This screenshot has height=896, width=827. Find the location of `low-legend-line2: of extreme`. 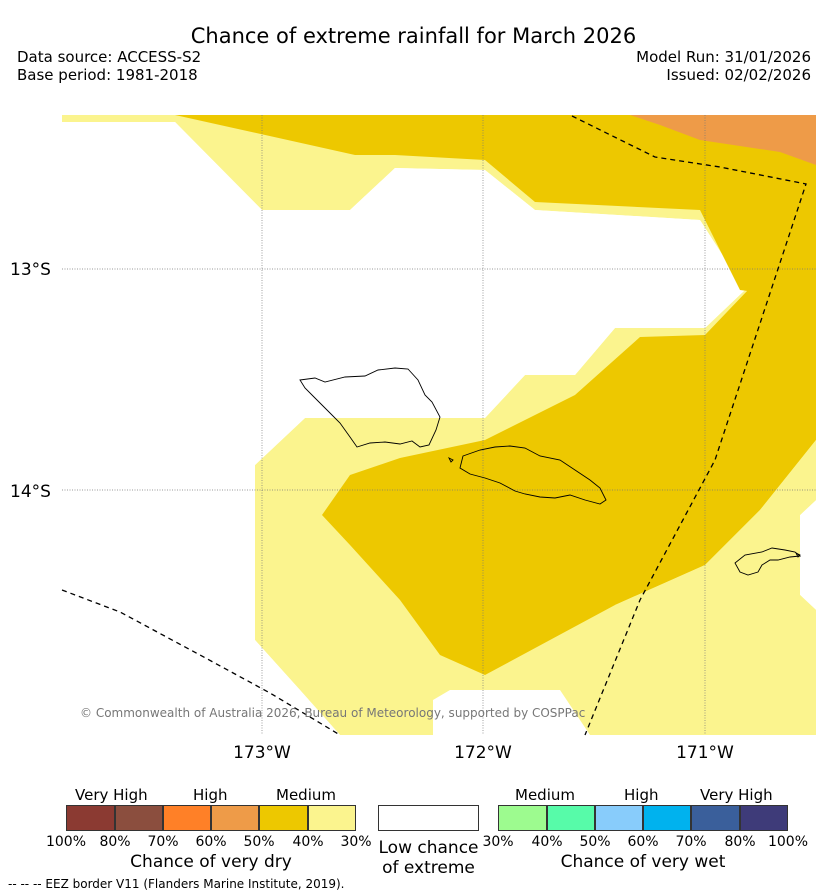

low-legend-line2: of extreme is located at coordinates (428, 868).